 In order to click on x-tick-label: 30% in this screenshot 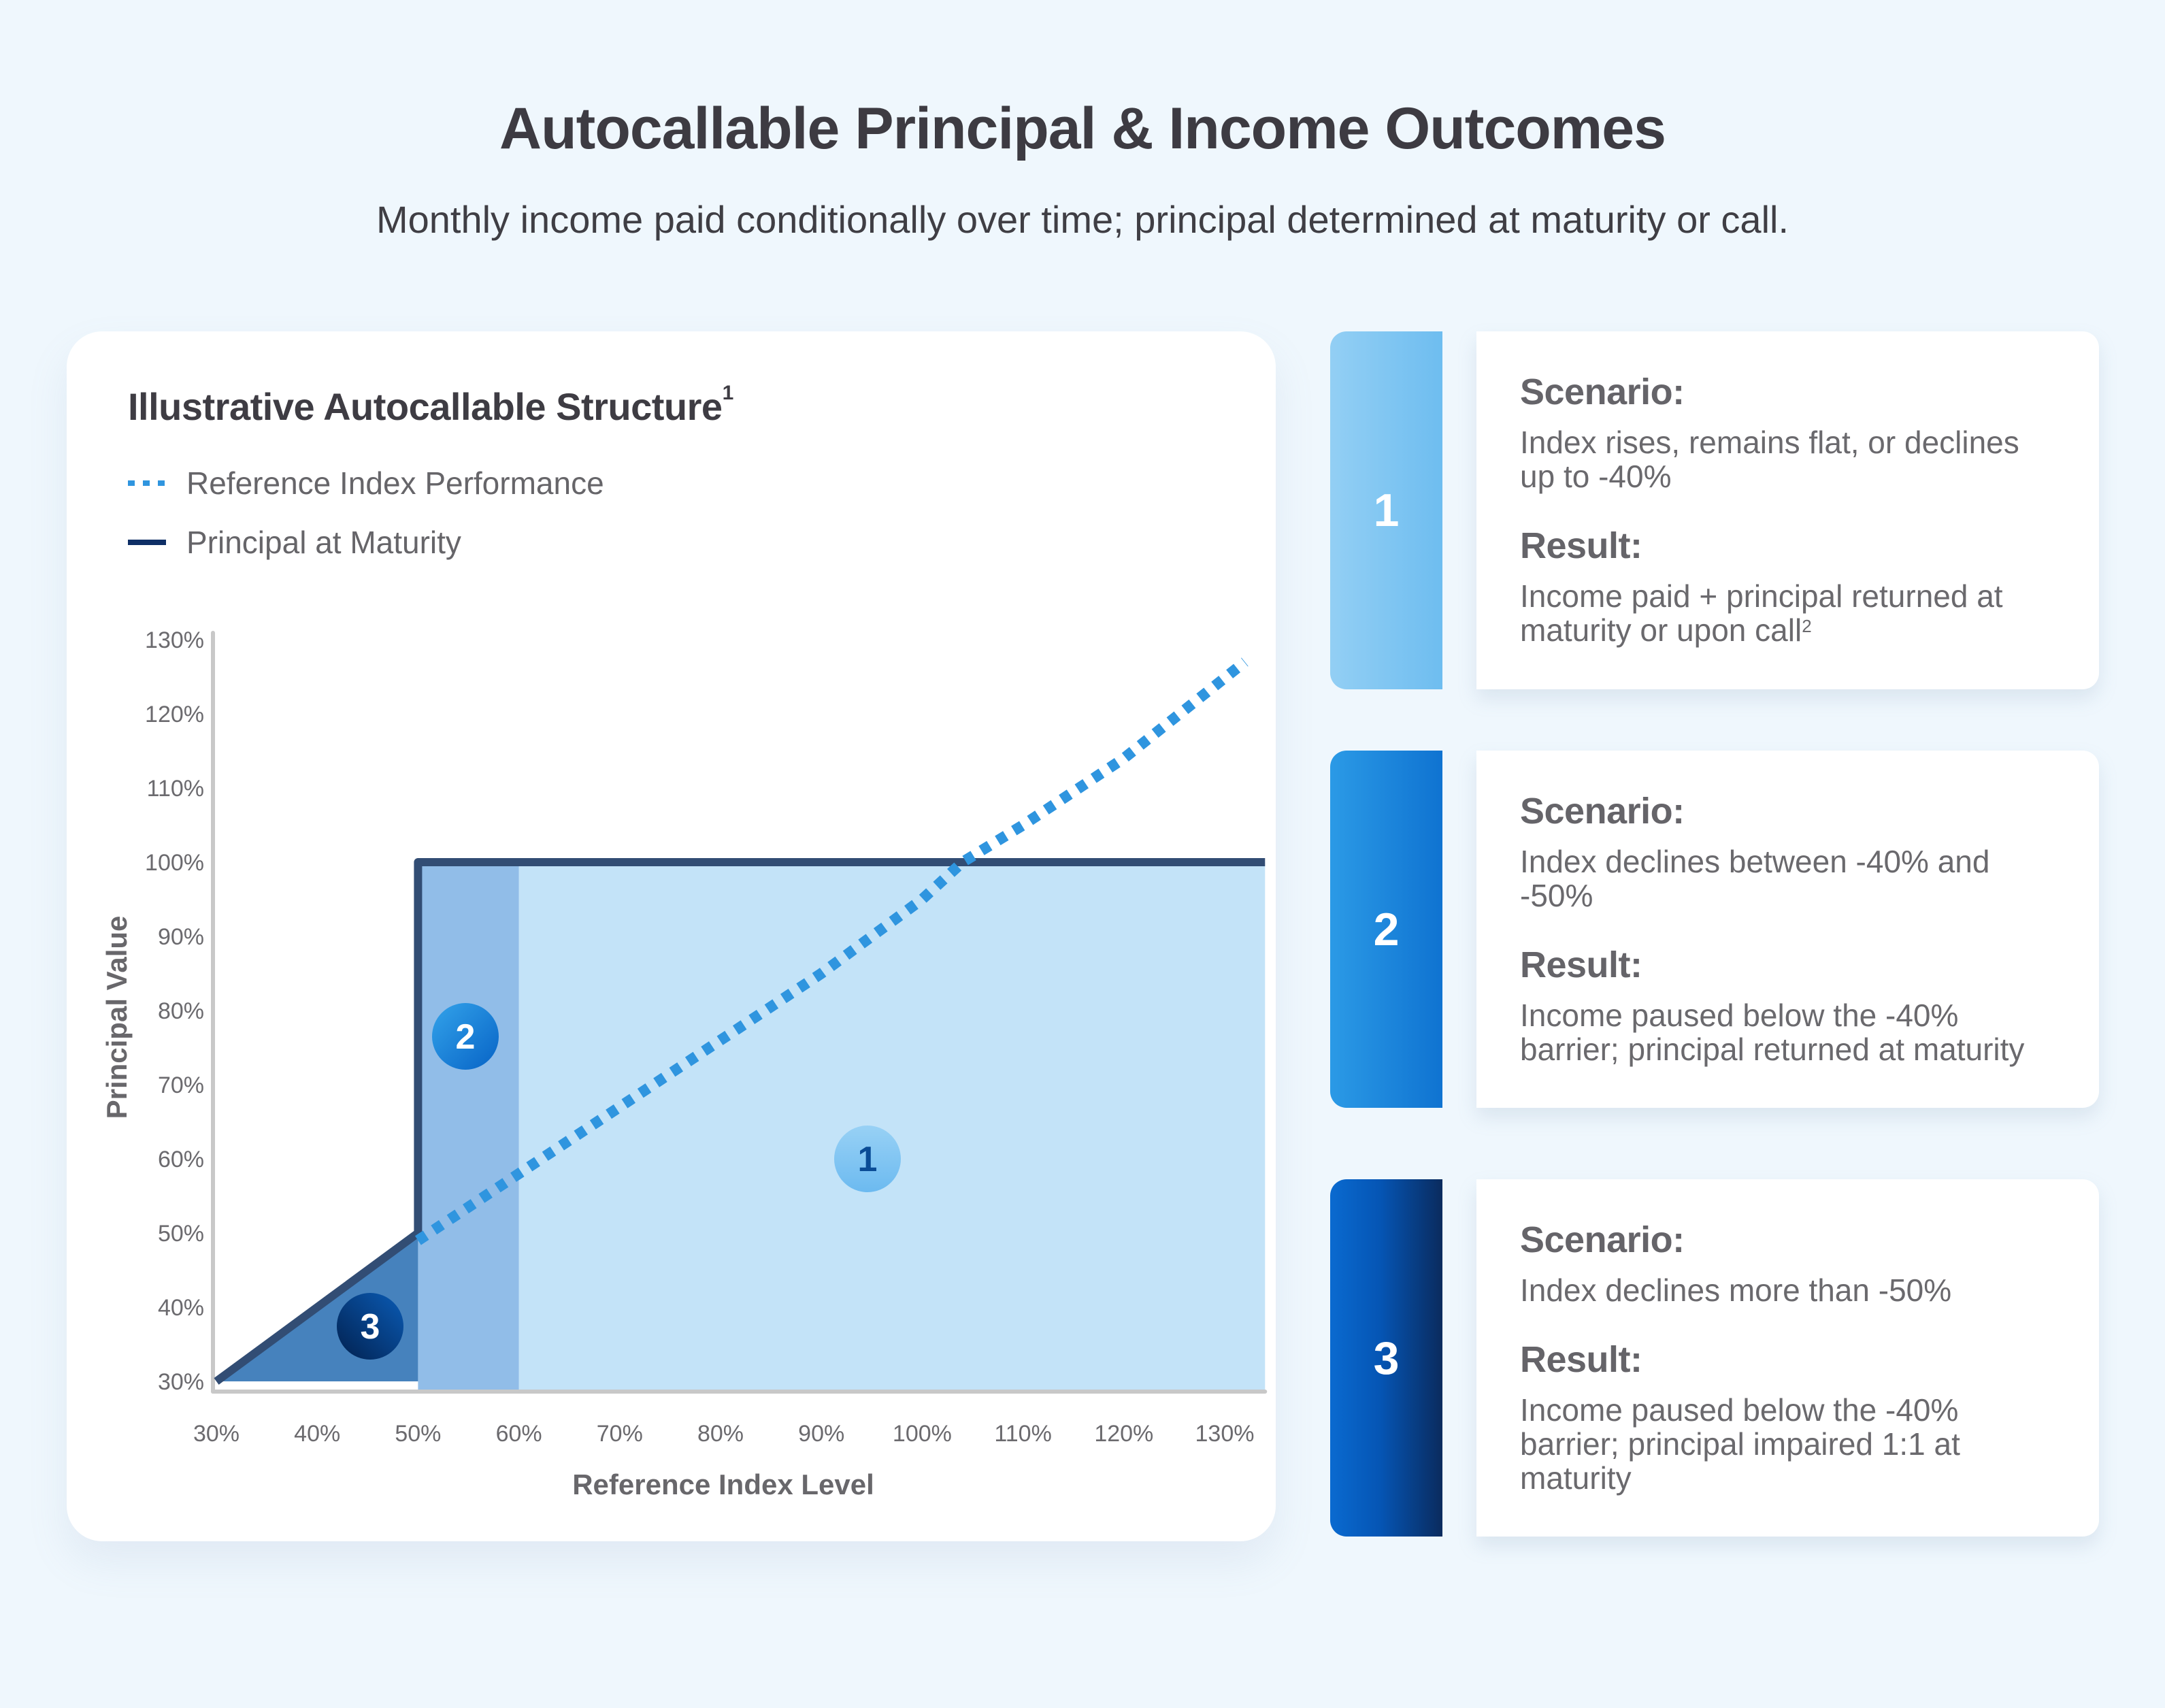, I will do `click(216, 1434)`.